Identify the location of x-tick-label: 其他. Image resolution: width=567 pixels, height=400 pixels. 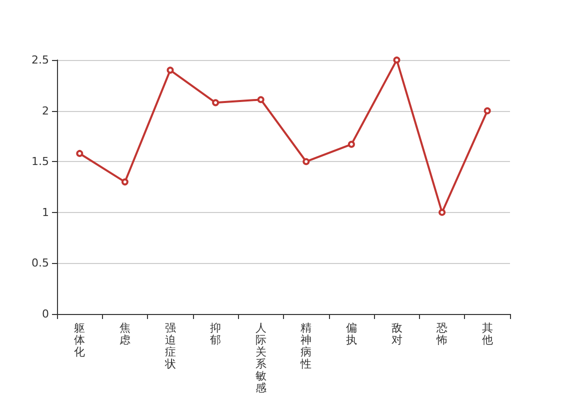
(487, 334).